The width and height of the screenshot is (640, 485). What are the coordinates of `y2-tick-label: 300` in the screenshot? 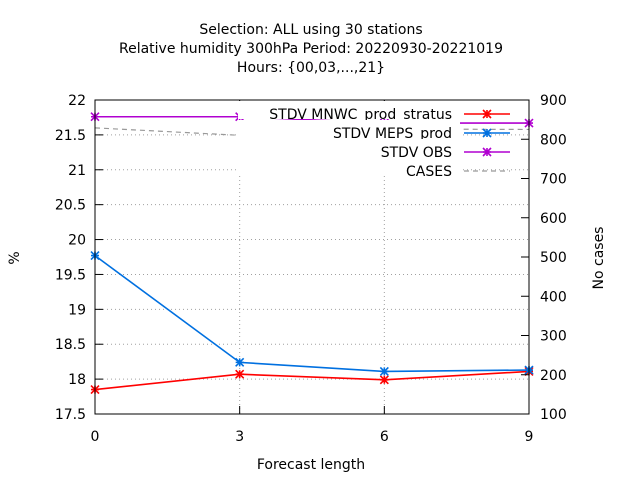 It's located at (553, 337).